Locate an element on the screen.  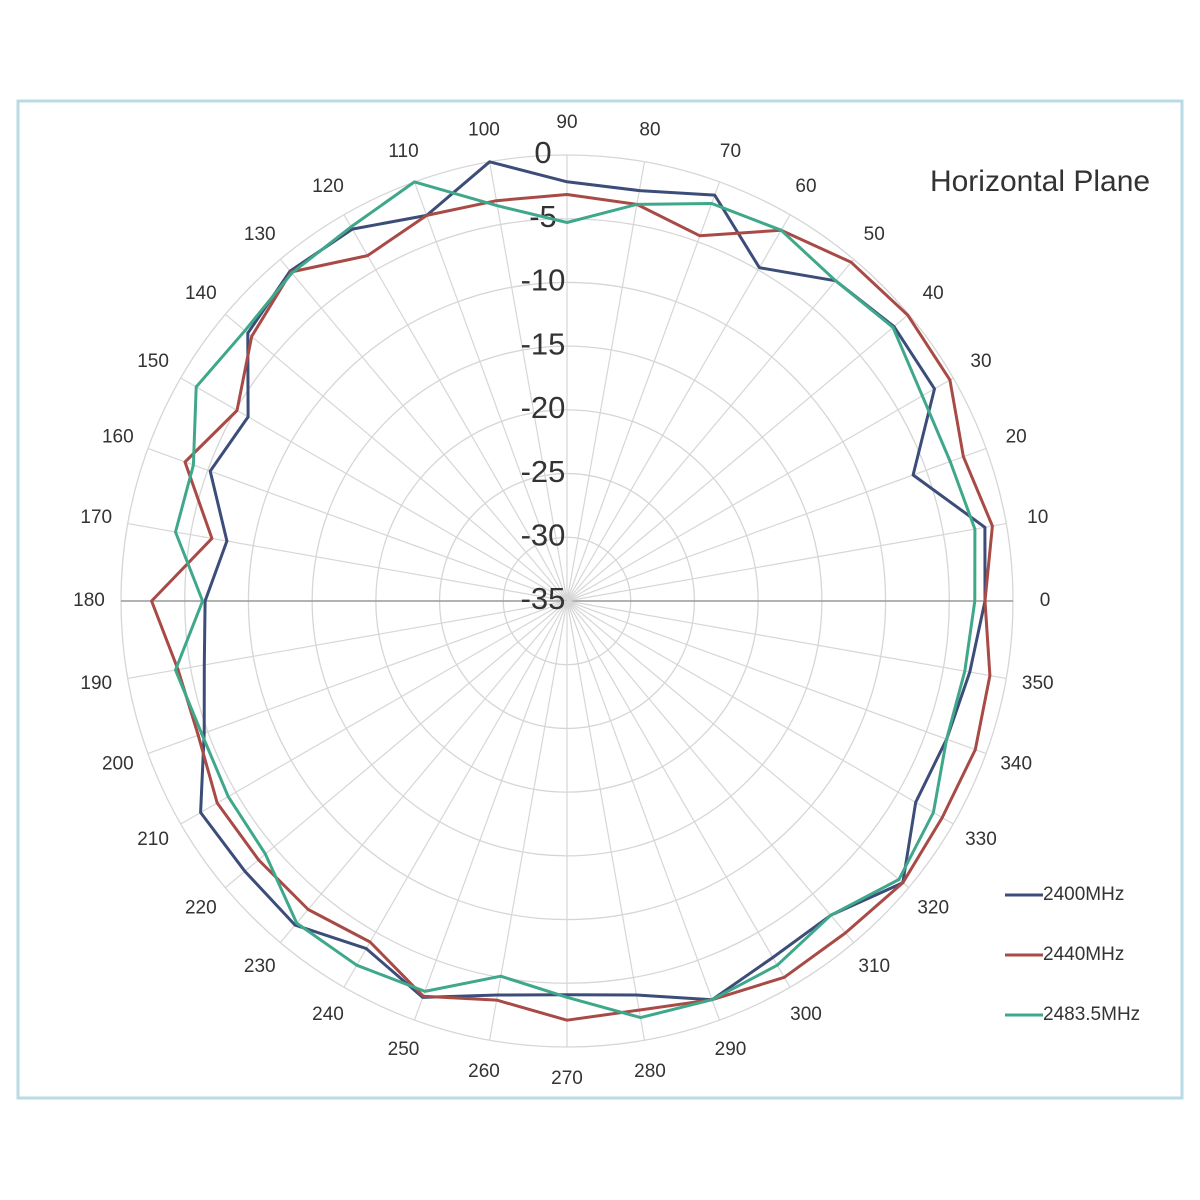
angle-label: 290 is located at coordinates (731, 1049).